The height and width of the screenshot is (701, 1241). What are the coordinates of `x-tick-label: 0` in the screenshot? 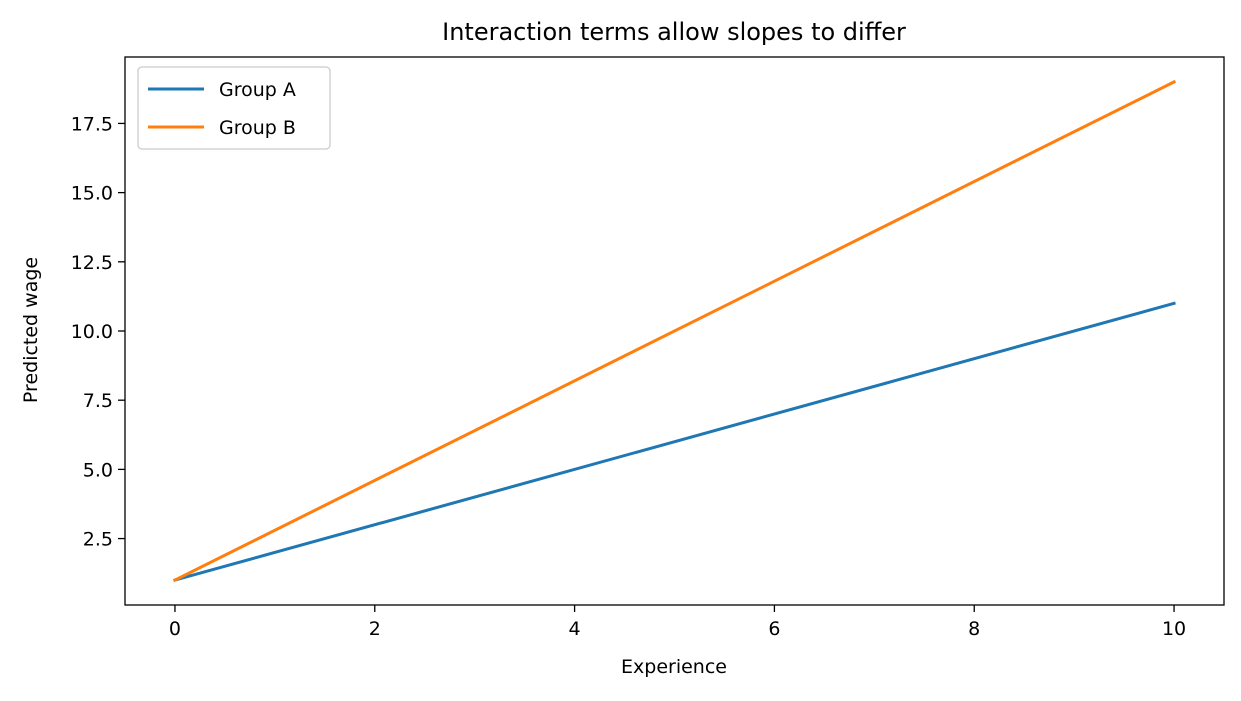 It's located at (175, 629).